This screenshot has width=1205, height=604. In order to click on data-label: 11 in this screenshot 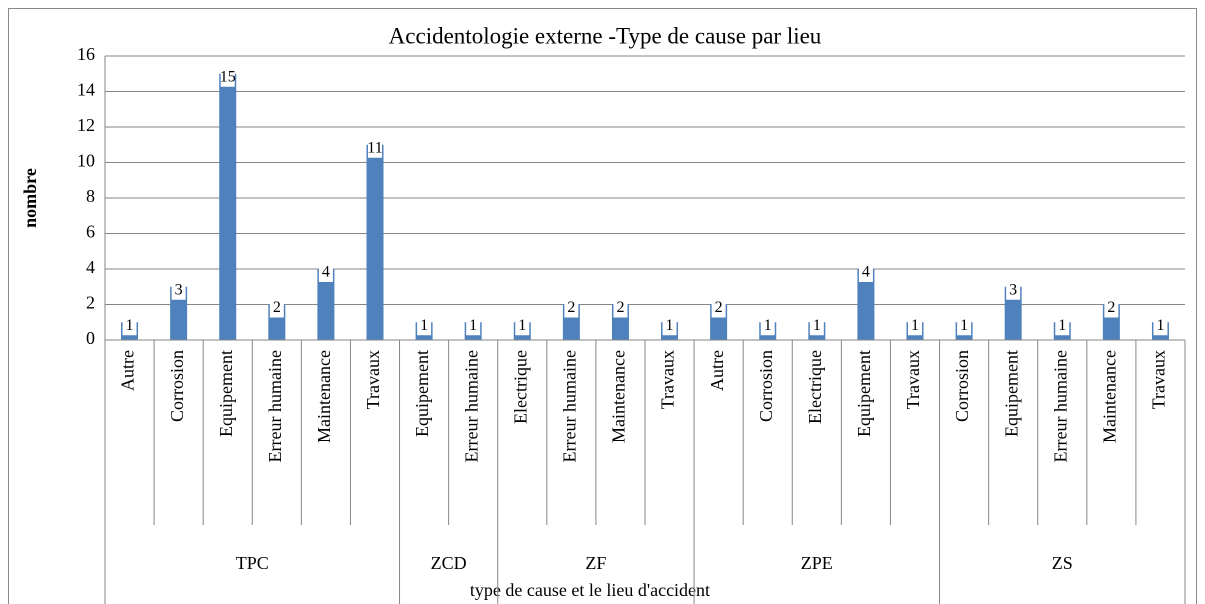, I will do `click(374, 147)`.